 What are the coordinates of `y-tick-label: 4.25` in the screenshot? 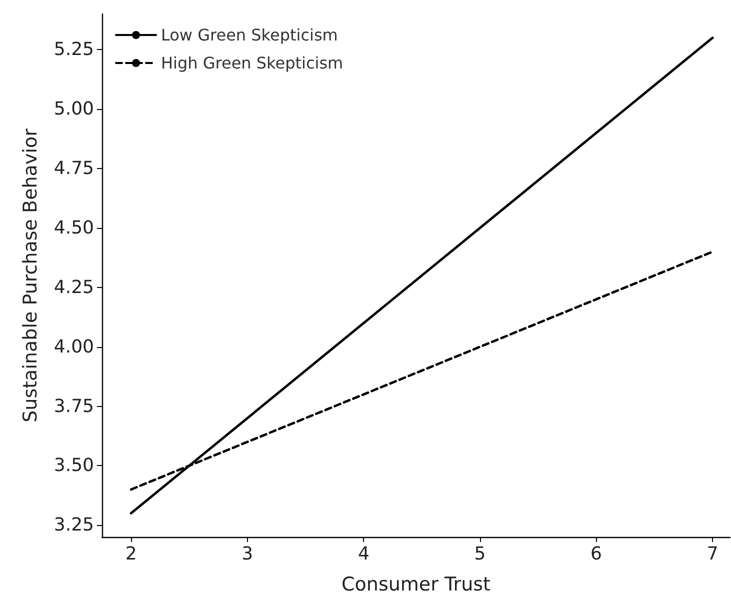 It's located at (74, 287).